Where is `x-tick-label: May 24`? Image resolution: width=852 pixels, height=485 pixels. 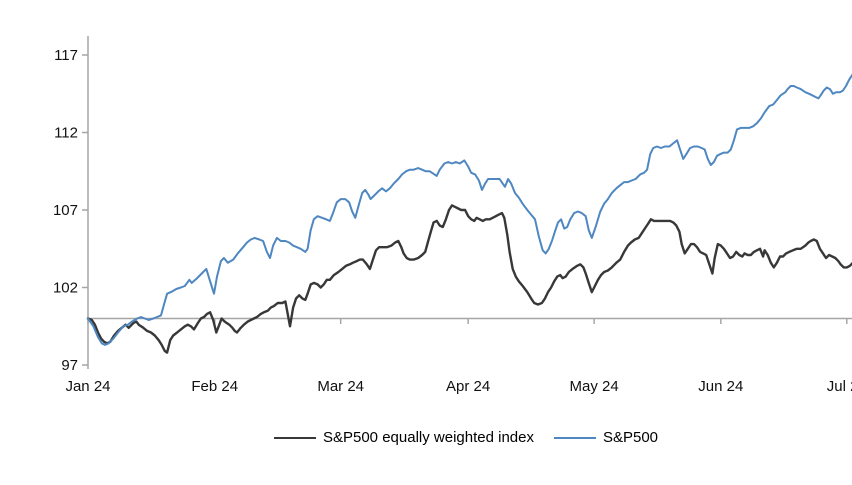
x-tick-label: May 24 is located at coordinates (594, 386).